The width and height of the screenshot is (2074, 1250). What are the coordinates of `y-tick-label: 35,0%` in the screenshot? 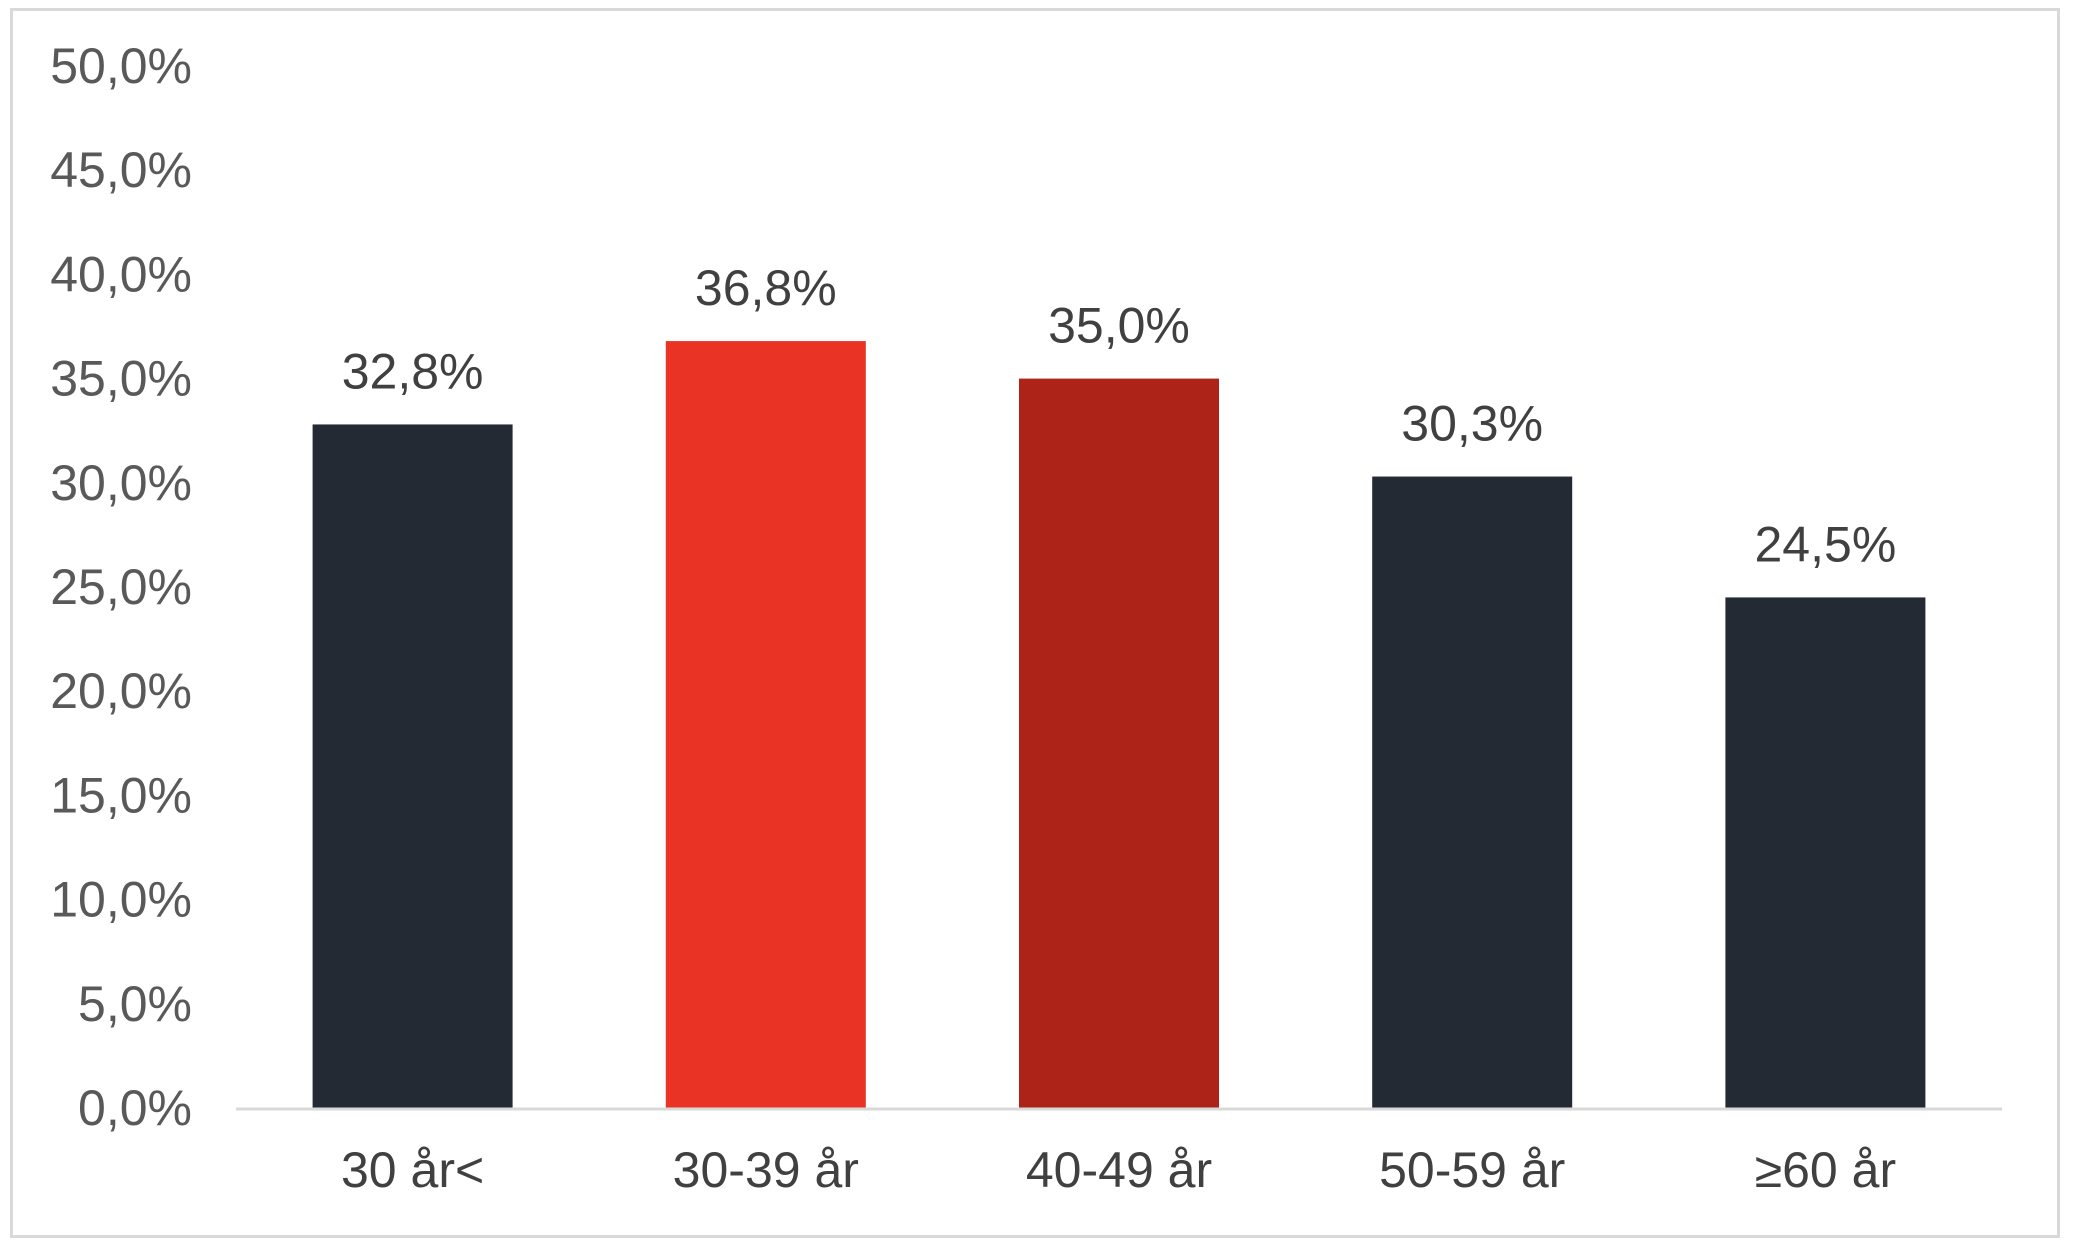 It's located at (121, 379).